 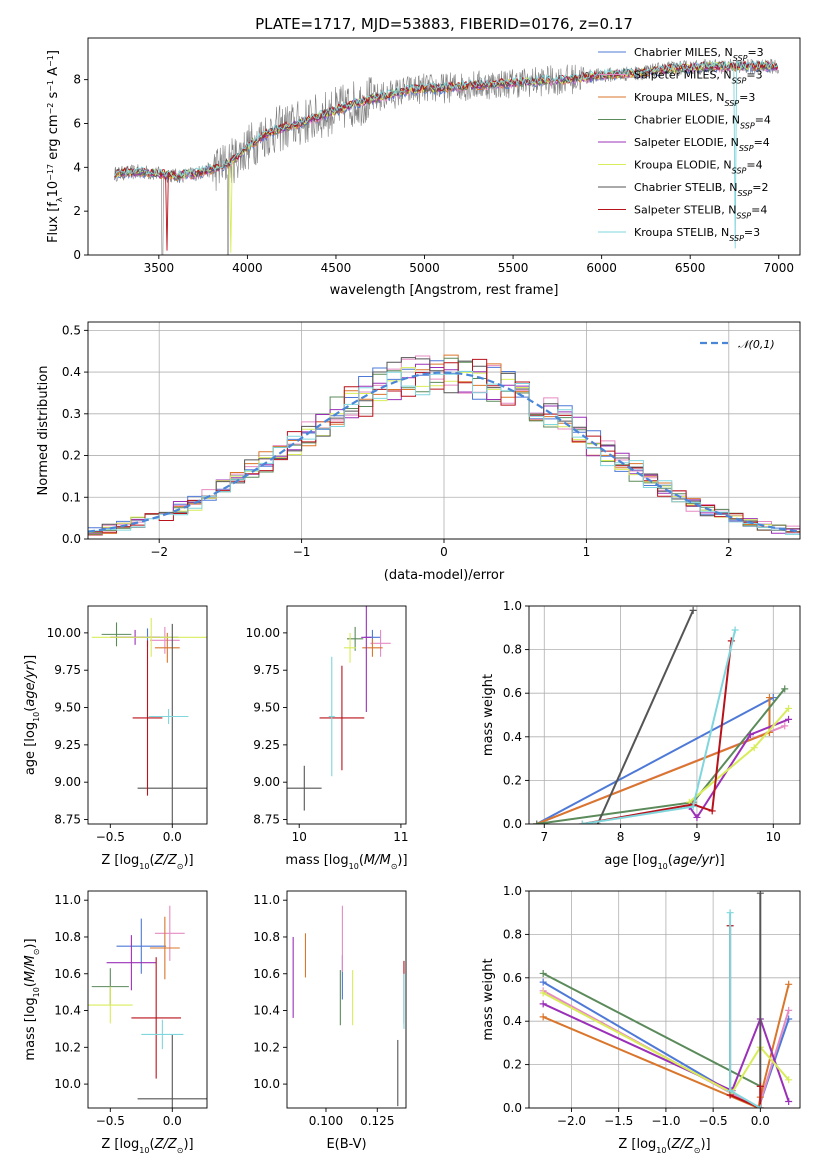 I want to click on y-tick-label: 10.2, so click(x=67, y=1047).